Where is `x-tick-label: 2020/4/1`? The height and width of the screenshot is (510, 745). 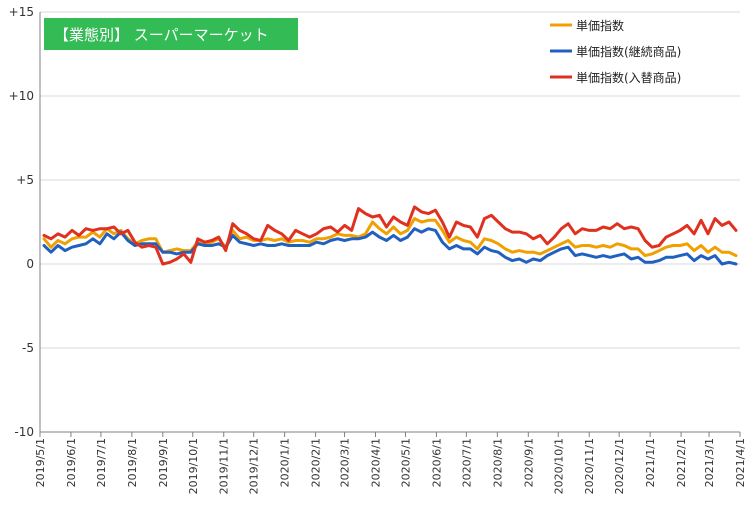
x-tick-label: 2020/4/1 is located at coordinates (376, 462).